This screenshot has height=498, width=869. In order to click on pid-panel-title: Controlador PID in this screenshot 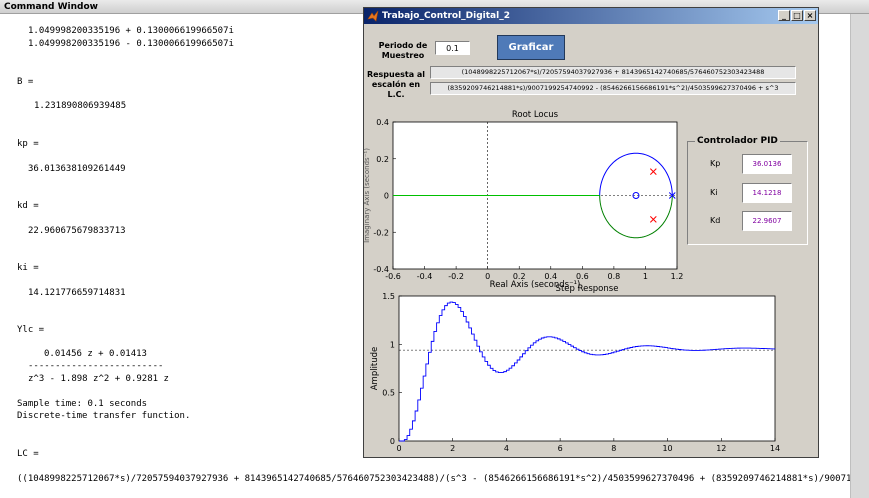, I will do `click(737, 141)`.